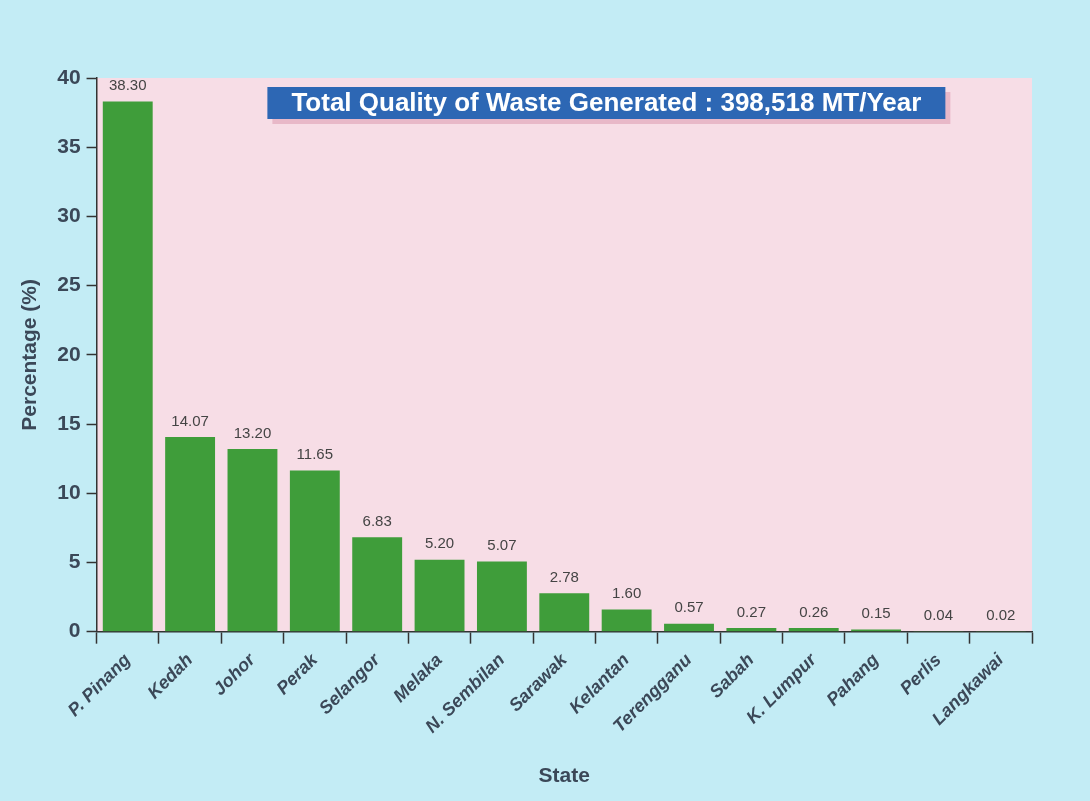 This screenshot has height=801, width=1090. What do you see at coordinates (606, 102) in the screenshot?
I see `chart-title: Total Quality of Waste Generated : 398,518 MT/Year` at bounding box center [606, 102].